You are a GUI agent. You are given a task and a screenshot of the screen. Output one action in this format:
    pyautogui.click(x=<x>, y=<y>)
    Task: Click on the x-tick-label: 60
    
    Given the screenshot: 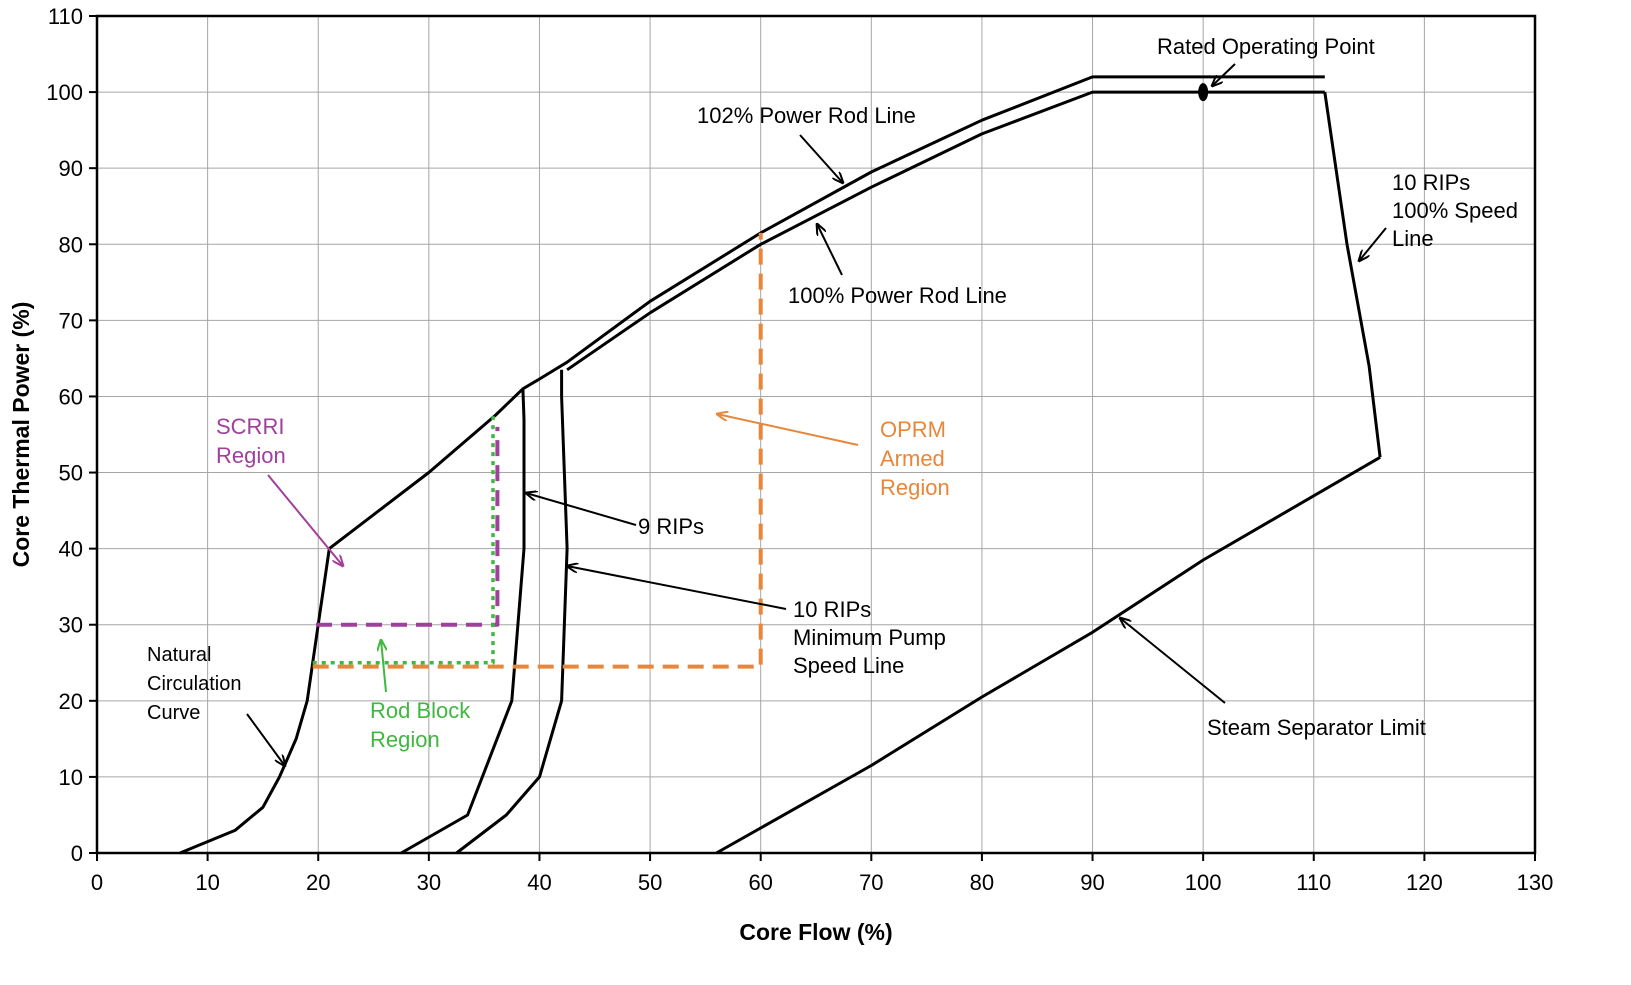 What is the action you would take?
    pyautogui.click(x=760, y=882)
    